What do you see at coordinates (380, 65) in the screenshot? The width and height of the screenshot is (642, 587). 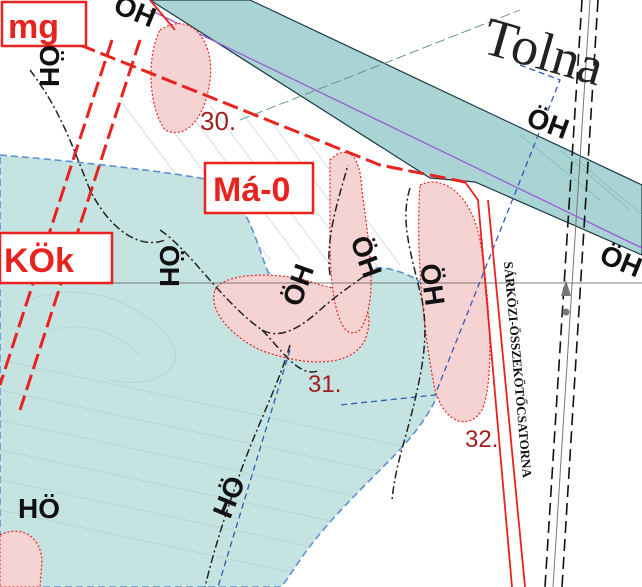 I see `grid-line-diagonal` at bounding box center [380, 65].